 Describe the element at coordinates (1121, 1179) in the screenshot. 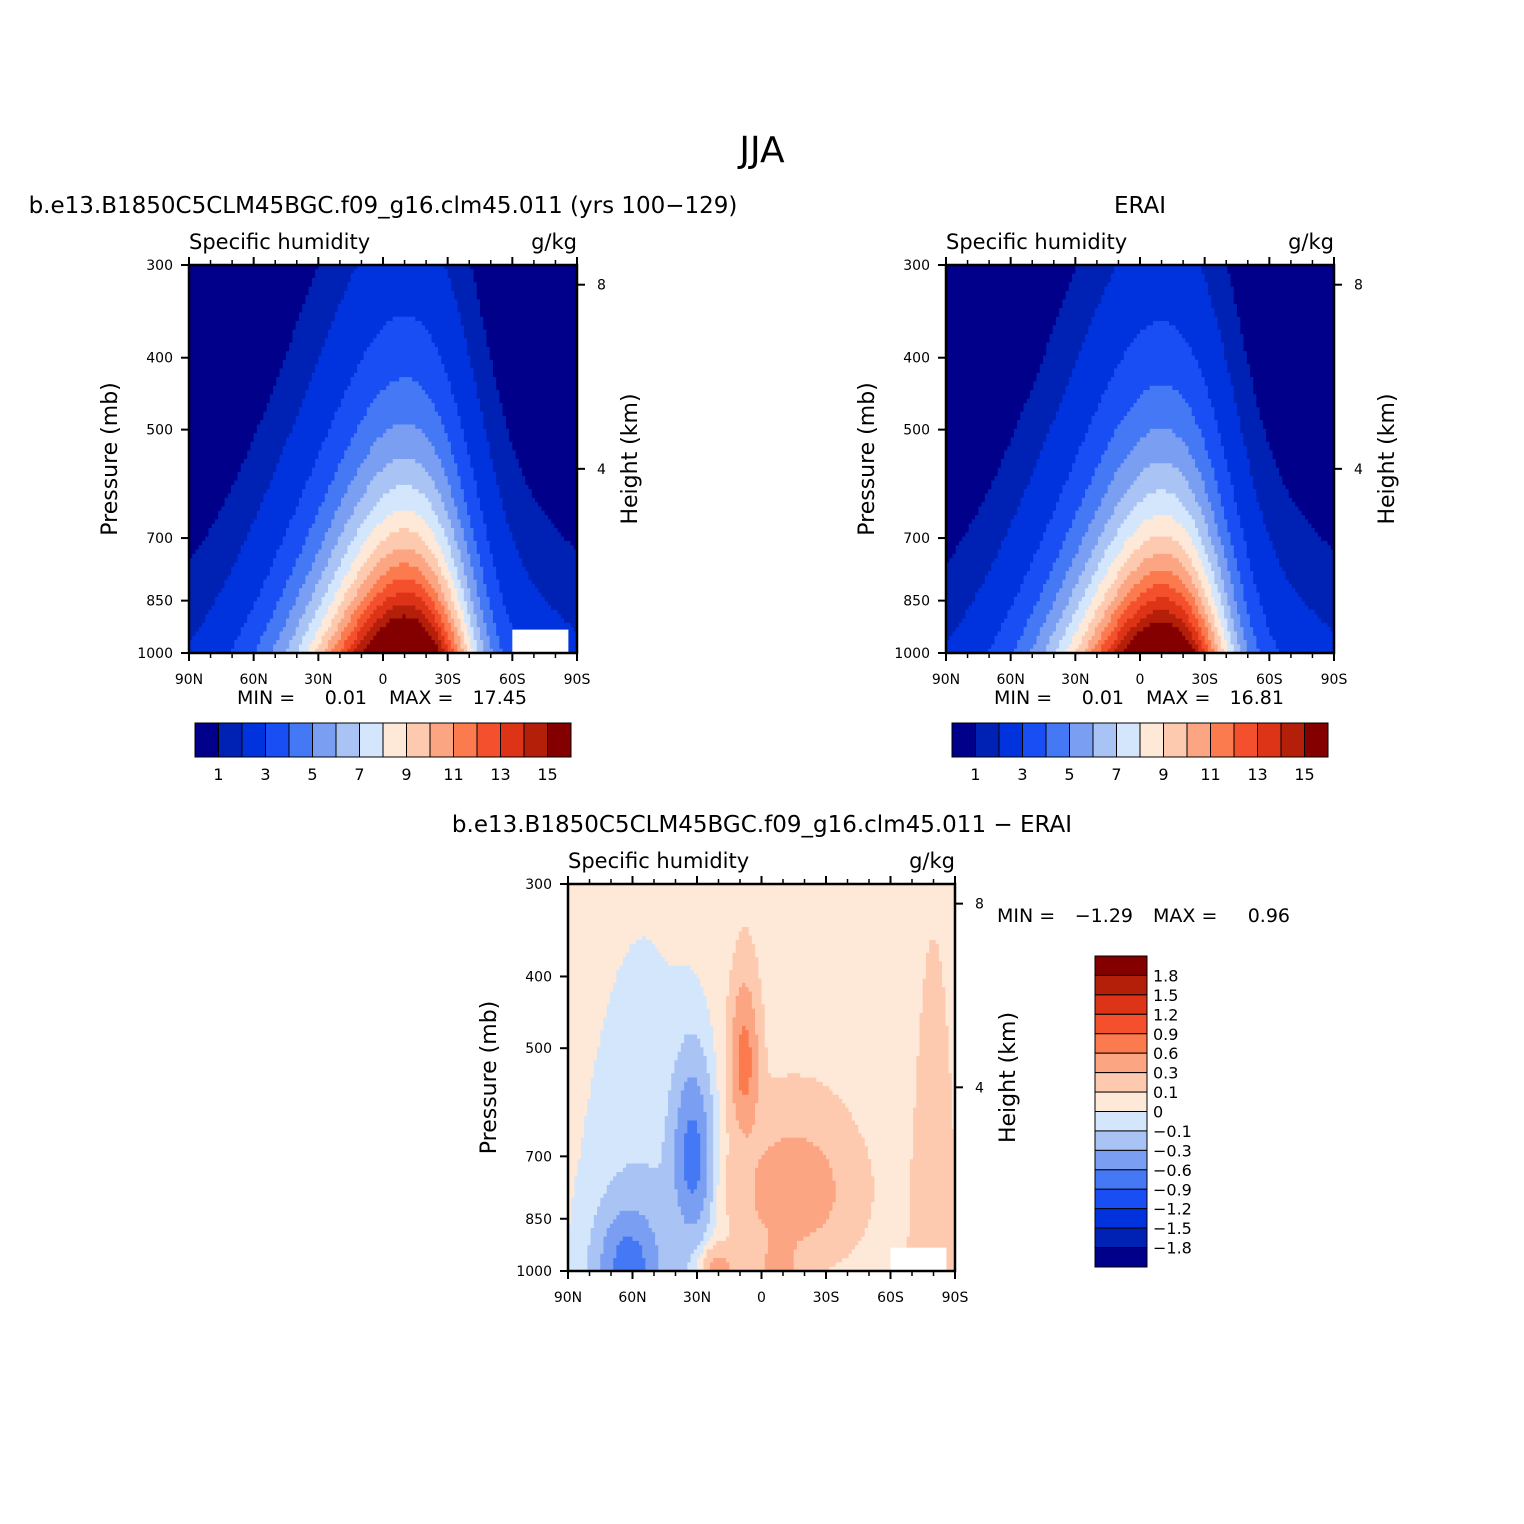

I see `colorbar-box` at that location.